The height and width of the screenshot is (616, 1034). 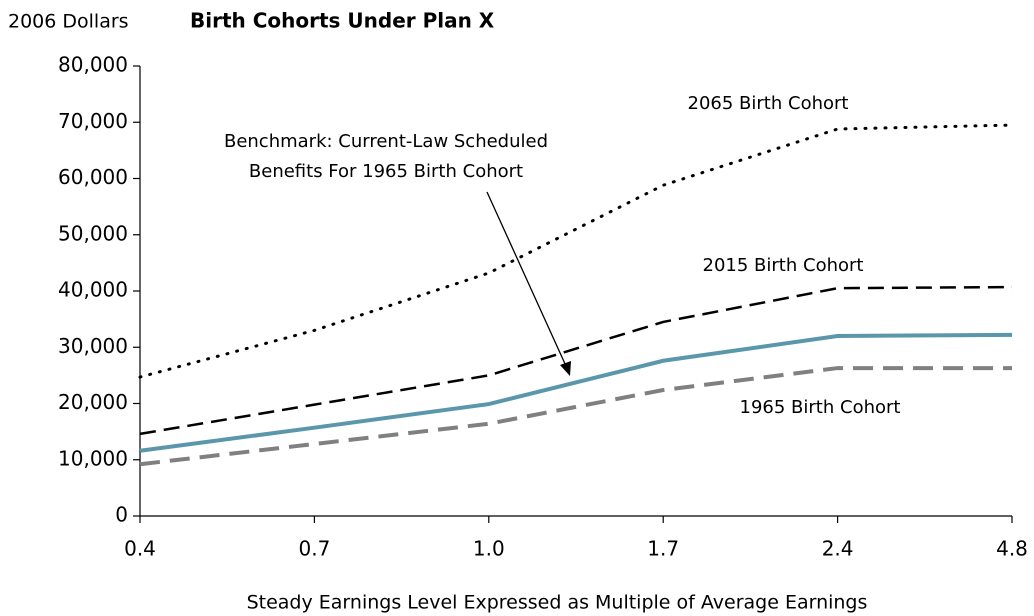 I want to click on x-tick-label: 4.8, so click(x=1012, y=549).